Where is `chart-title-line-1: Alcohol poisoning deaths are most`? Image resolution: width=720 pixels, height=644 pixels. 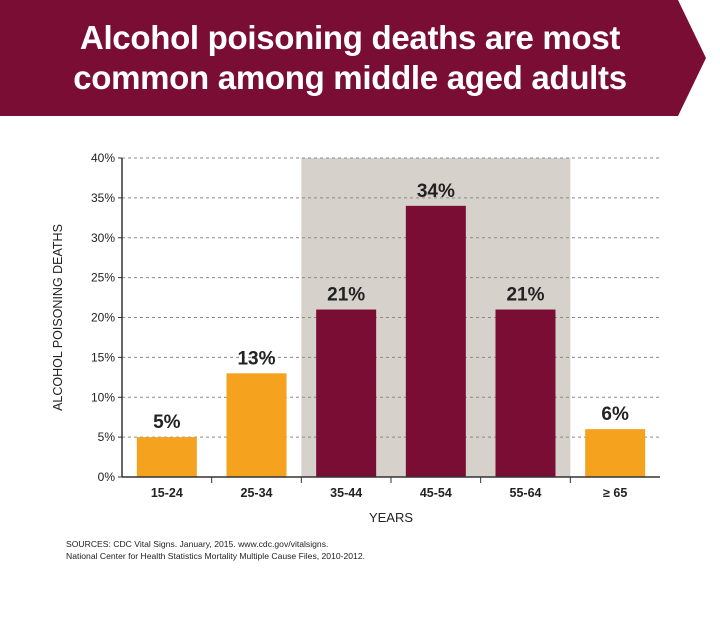 chart-title-line-1: Alcohol poisoning deaths are most is located at coordinates (350, 37).